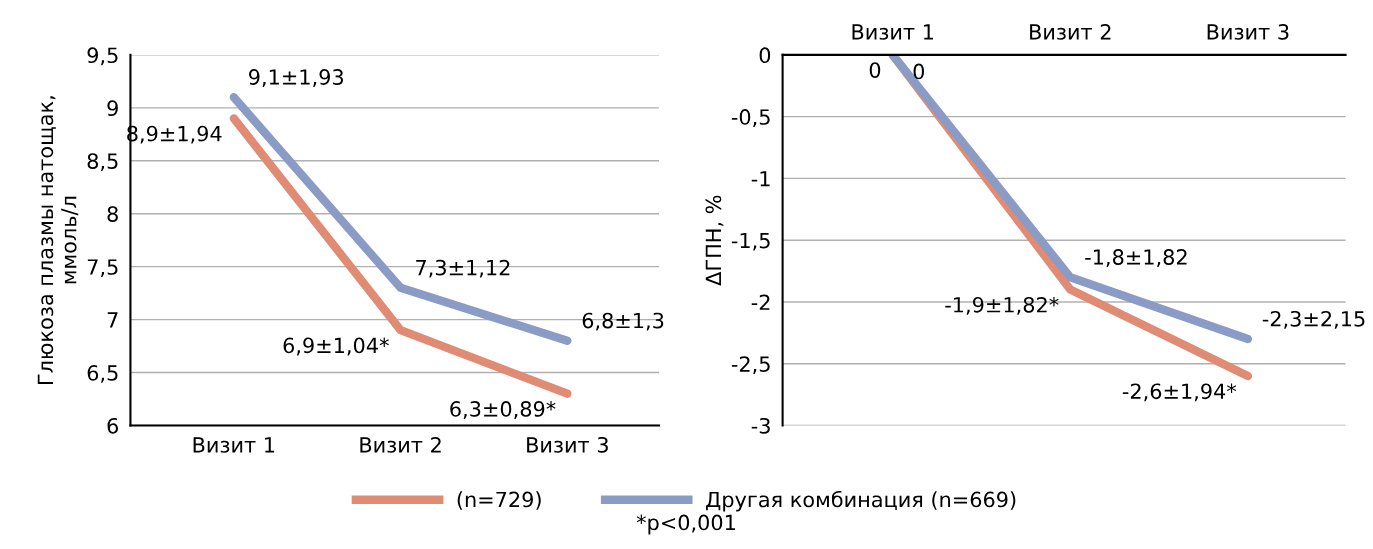 The height and width of the screenshot is (549, 1373). Describe the element at coordinates (1136, 258) in the screenshot. I see `data-label: -1,8±1,82` at that location.